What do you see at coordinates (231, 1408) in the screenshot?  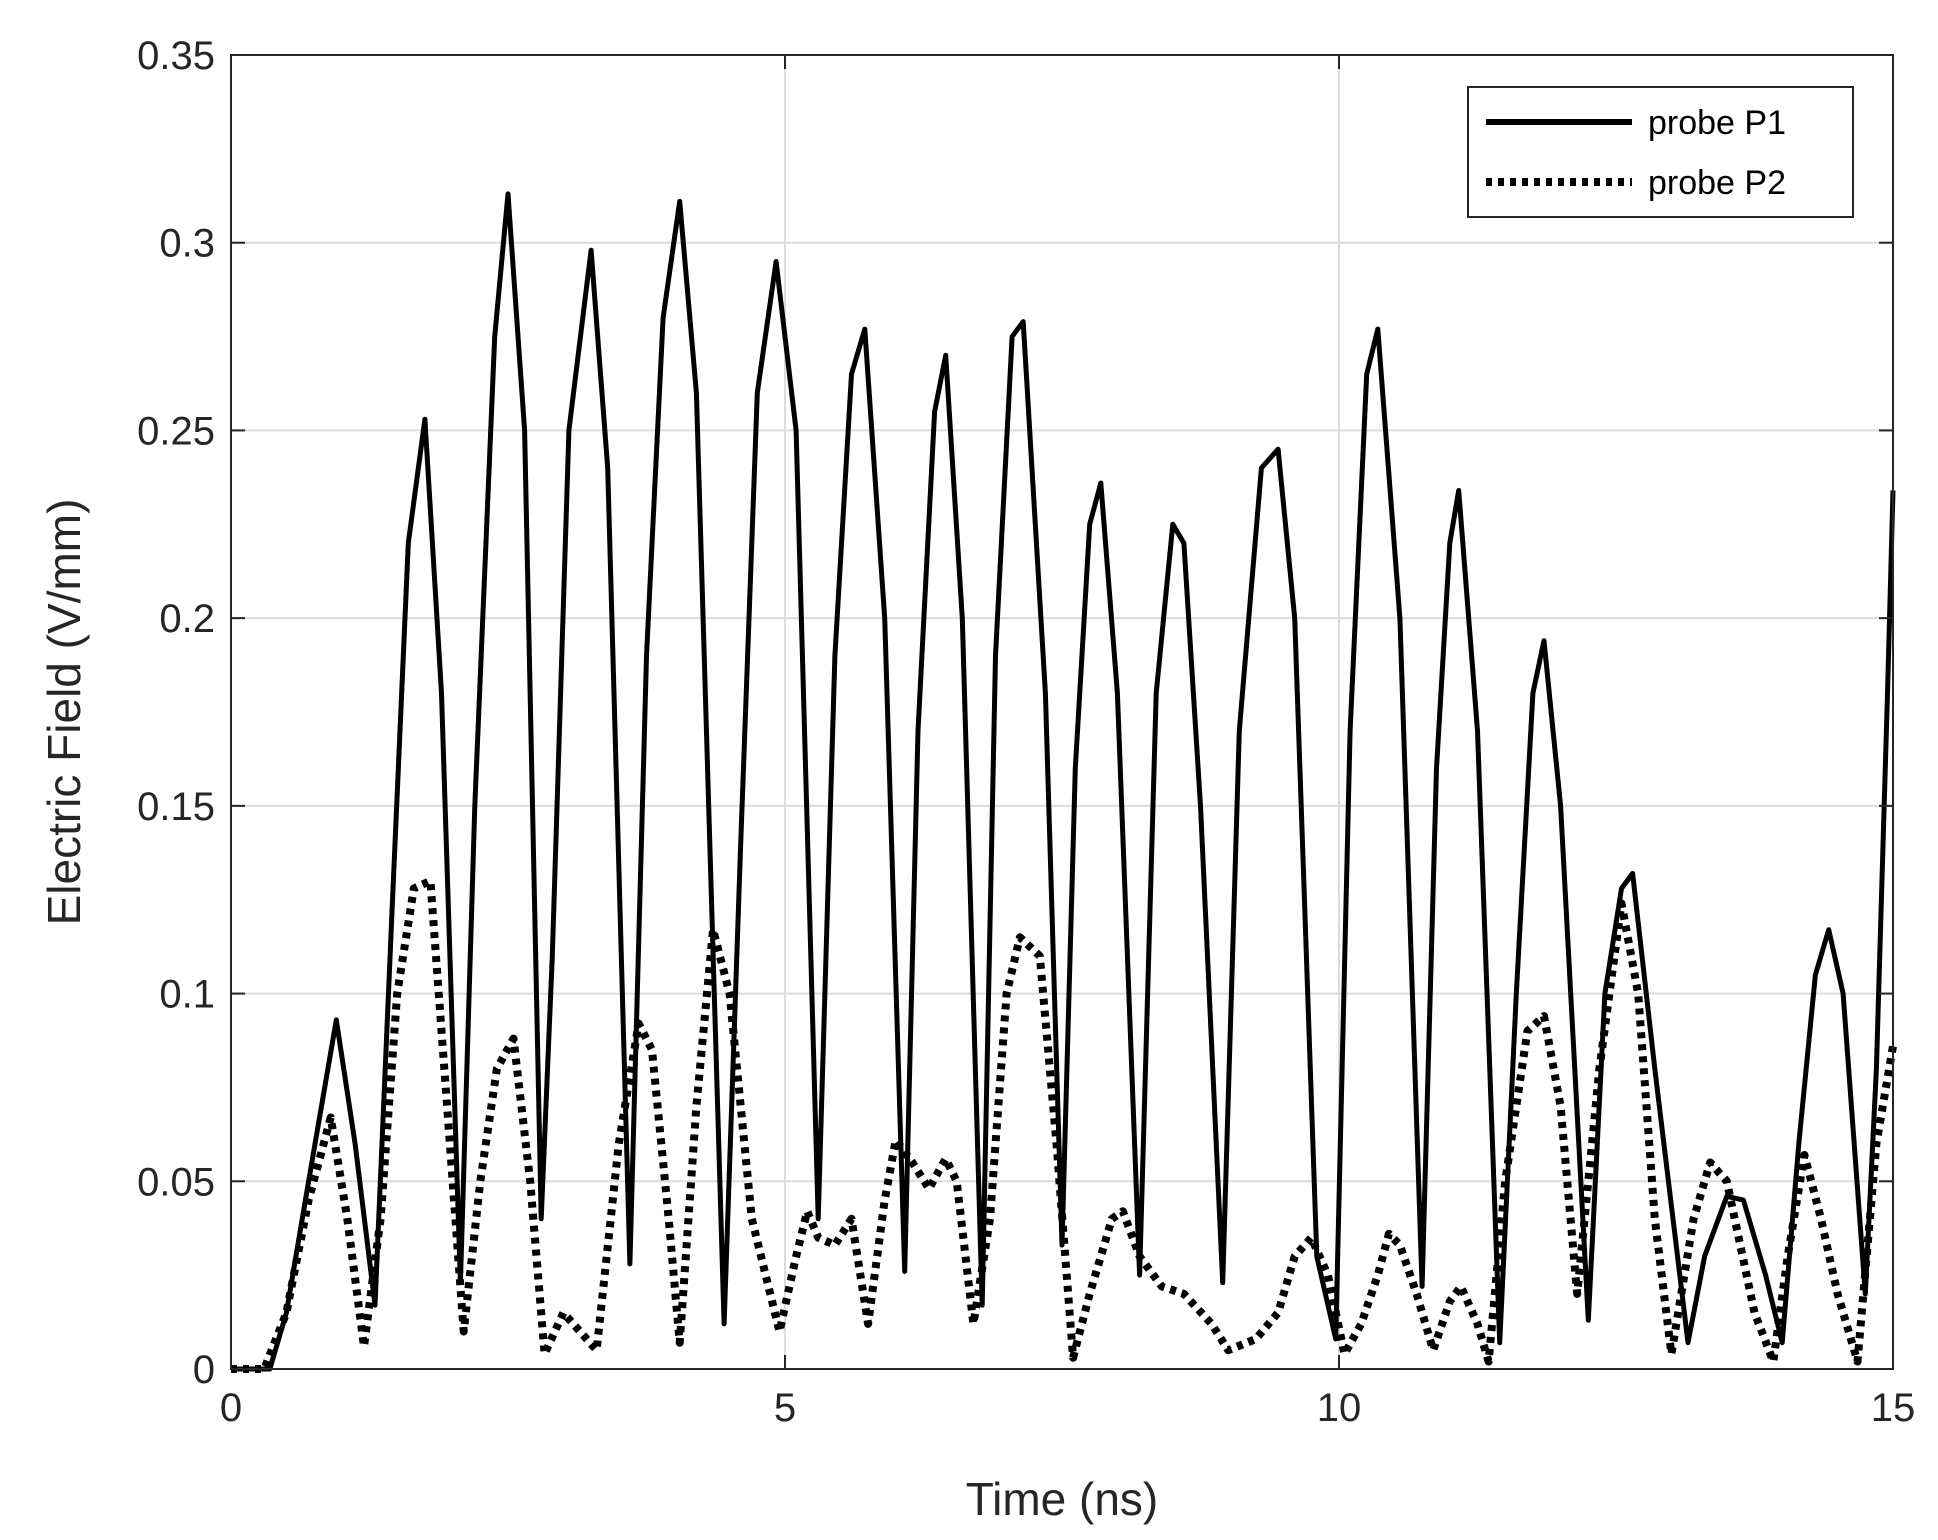 I see `x-tick-label: 0` at bounding box center [231, 1408].